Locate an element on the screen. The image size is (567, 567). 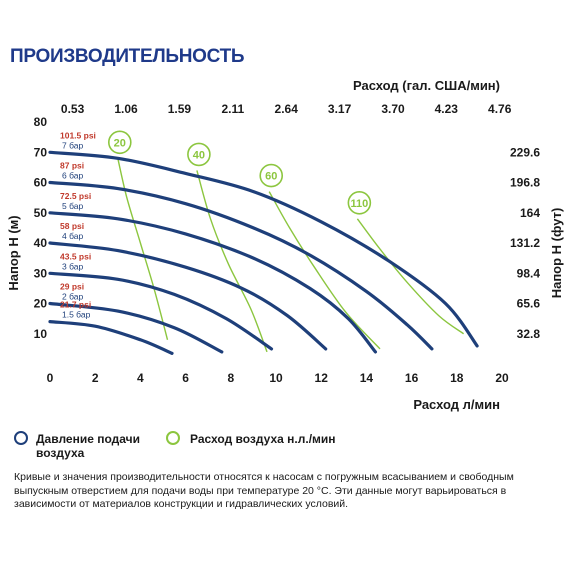
top-tick-label: 4.76 is located at coordinates (500, 109).